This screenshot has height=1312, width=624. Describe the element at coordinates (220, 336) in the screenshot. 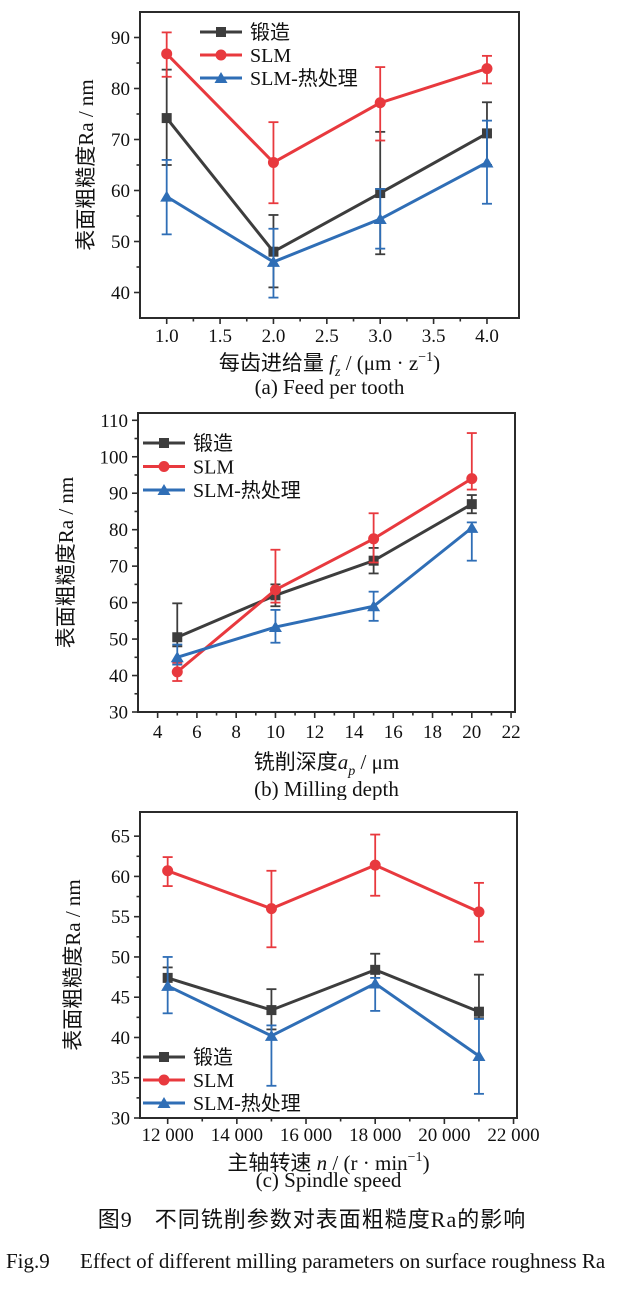

I see `x-tick-label: 1.5` at that location.